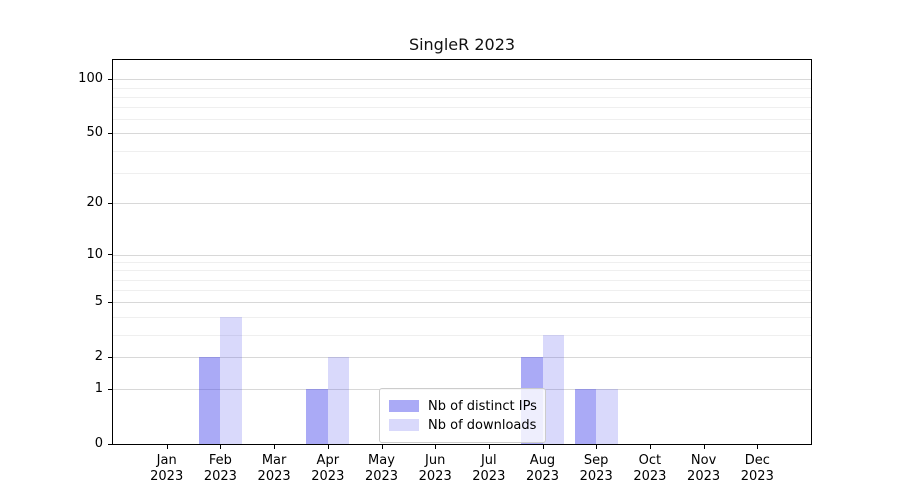  Describe the element at coordinates (597, 447) in the screenshot. I see `x-tick-sep` at that location.